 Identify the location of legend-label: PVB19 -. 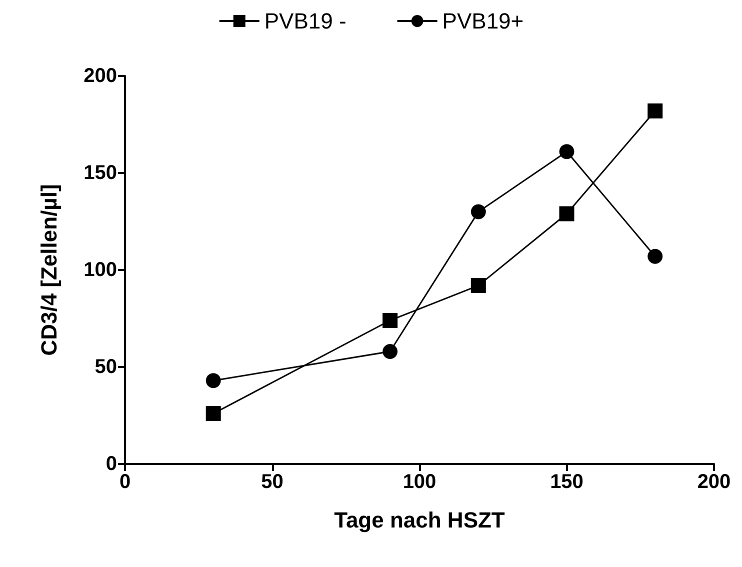
(305, 21).